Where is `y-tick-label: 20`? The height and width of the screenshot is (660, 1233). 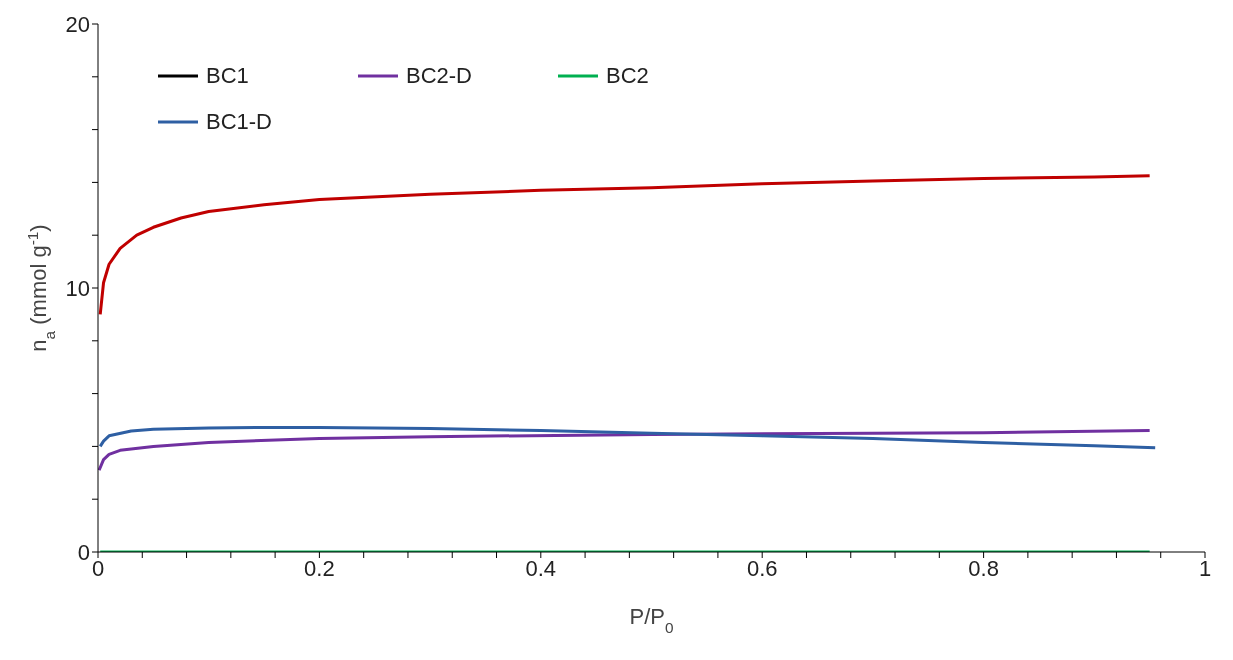 y-tick-label: 20 is located at coordinates (77, 24).